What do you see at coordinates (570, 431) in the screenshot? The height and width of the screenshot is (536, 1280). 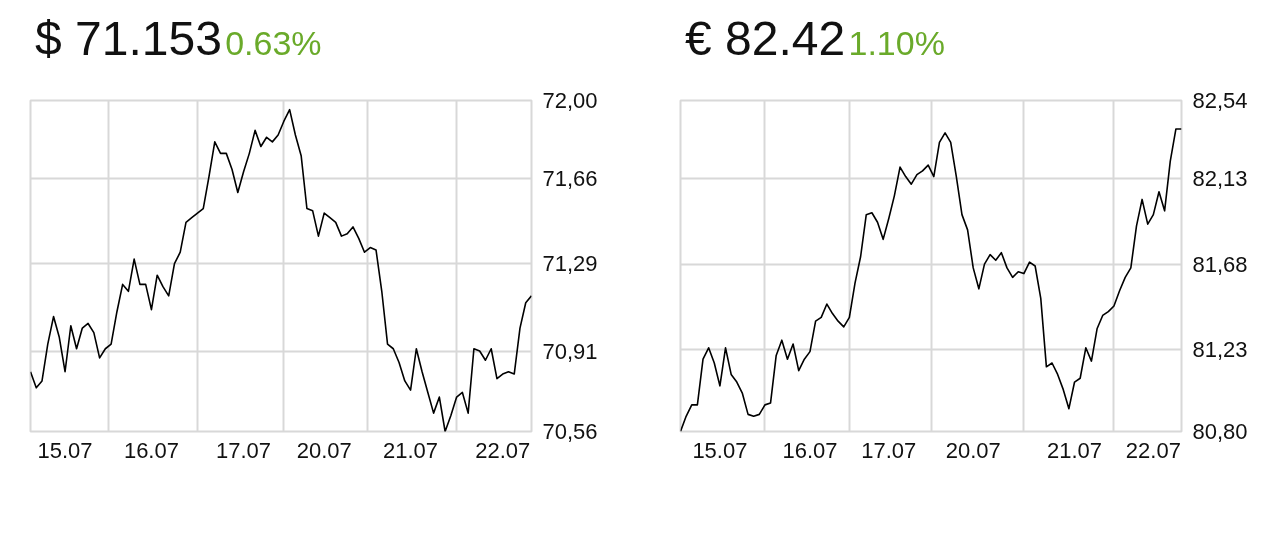 I see `y-tick-label: 70,56` at bounding box center [570, 431].